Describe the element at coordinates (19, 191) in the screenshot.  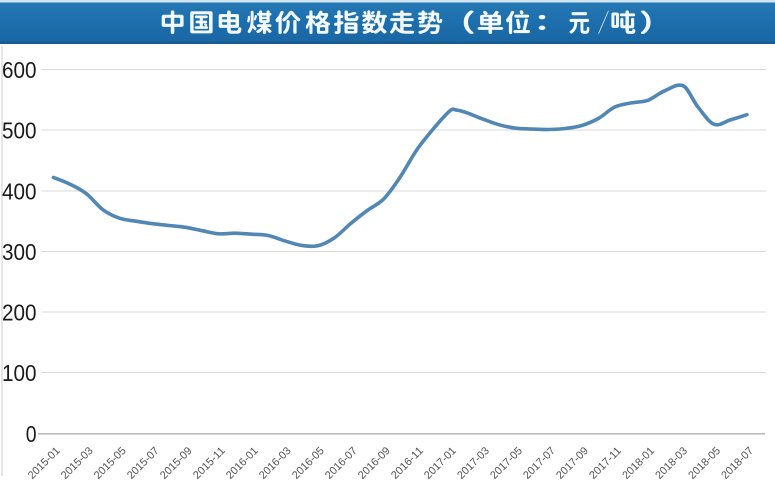
I see `svg-text: 400` at that location.